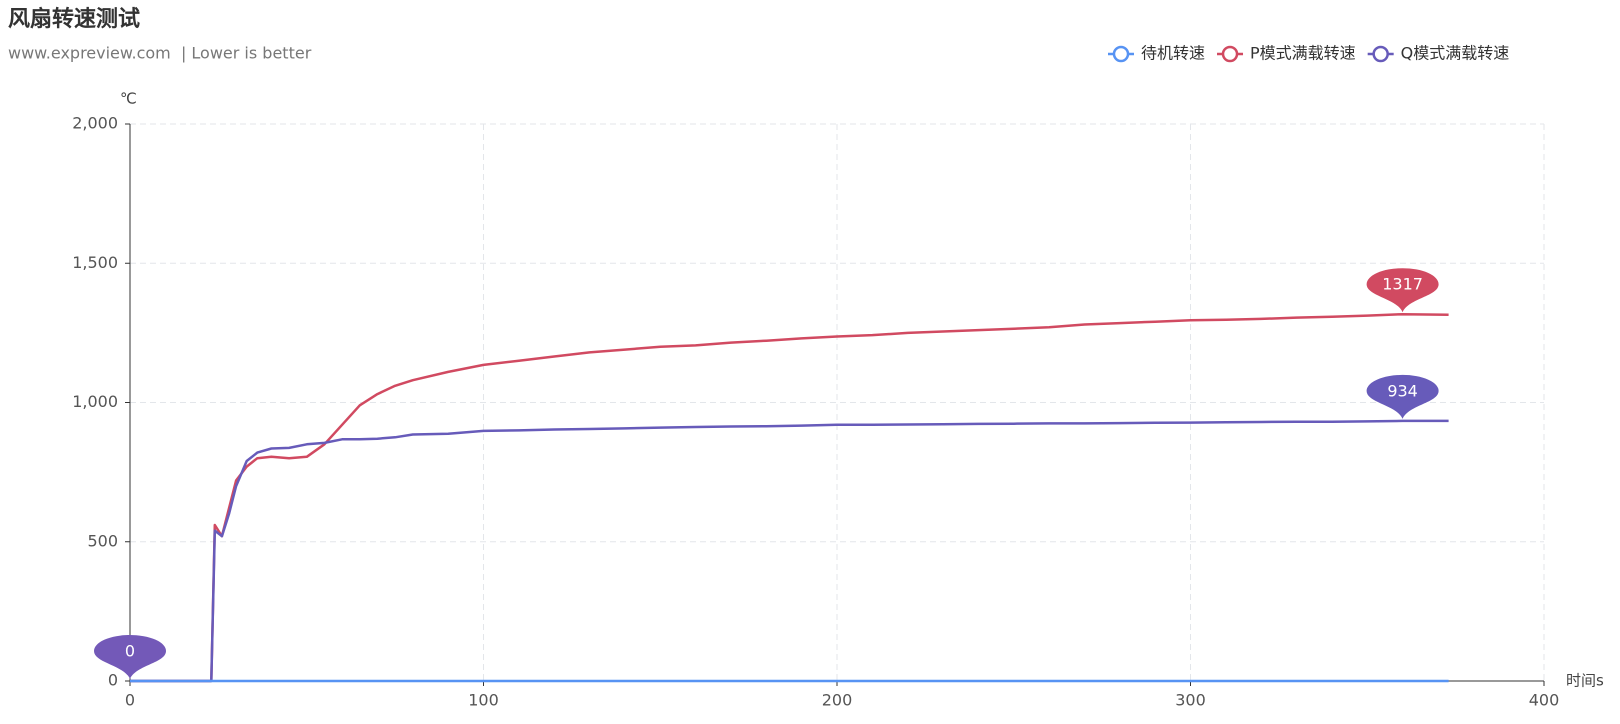  What do you see at coordinates (102, 540) in the screenshot?
I see `y-tick-label: 500` at bounding box center [102, 540].